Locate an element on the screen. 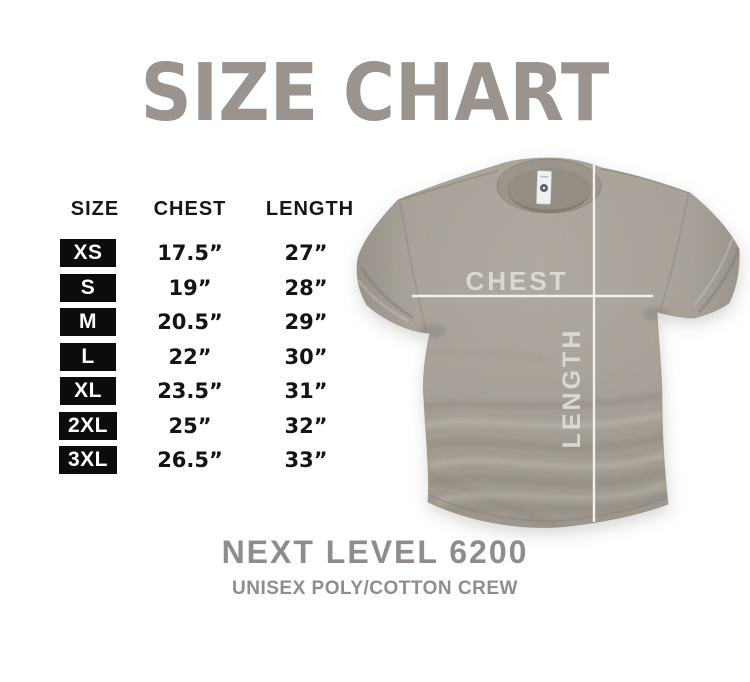 This screenshot has width=750, height=682. column-header-chest: CHEST is located at coordinates (190, 209).